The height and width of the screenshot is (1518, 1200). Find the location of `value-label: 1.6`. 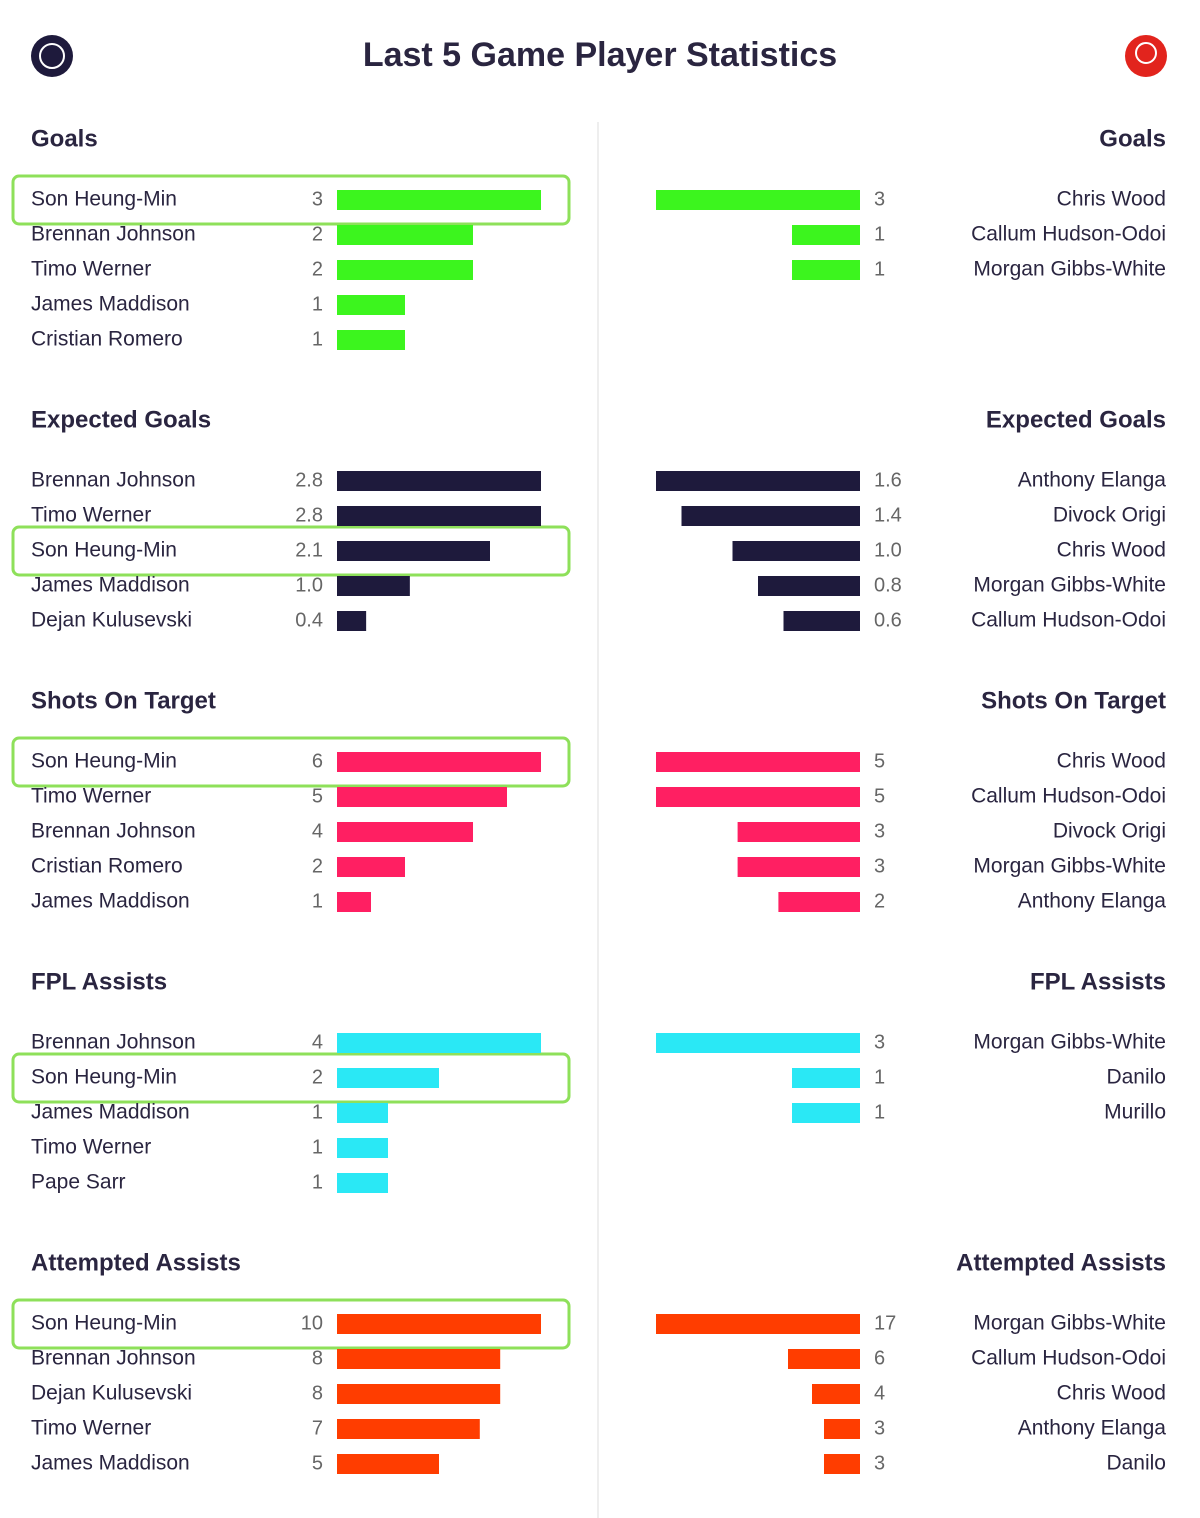

value-label: 1.6 is located at coordinates (888, 480).